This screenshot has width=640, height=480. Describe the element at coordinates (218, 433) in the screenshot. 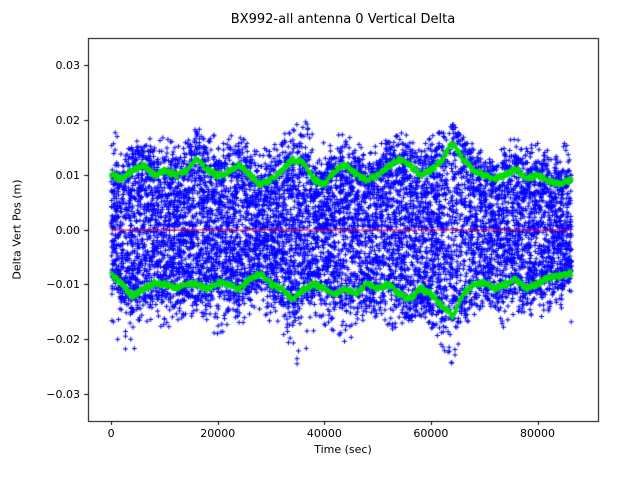

I see `x-tick-label: 20000` at that location.